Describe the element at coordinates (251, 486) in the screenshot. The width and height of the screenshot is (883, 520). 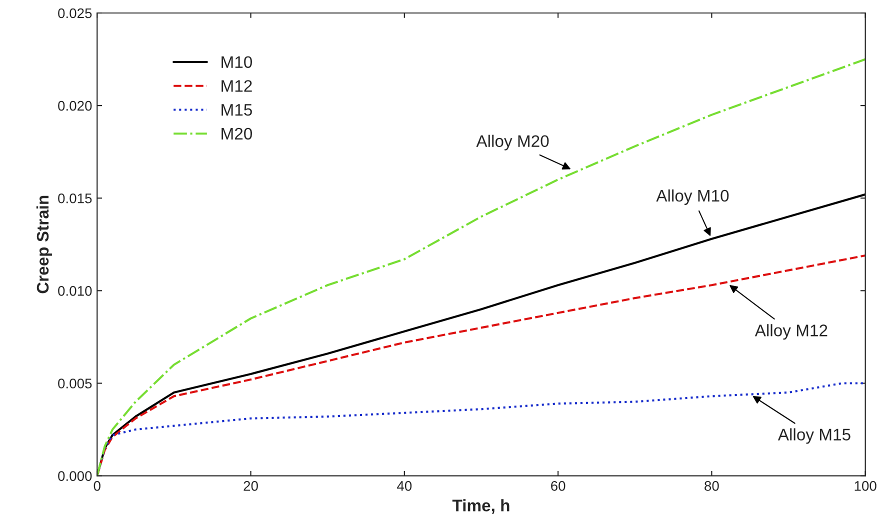
I see `x-tick-label: 20` at that location.